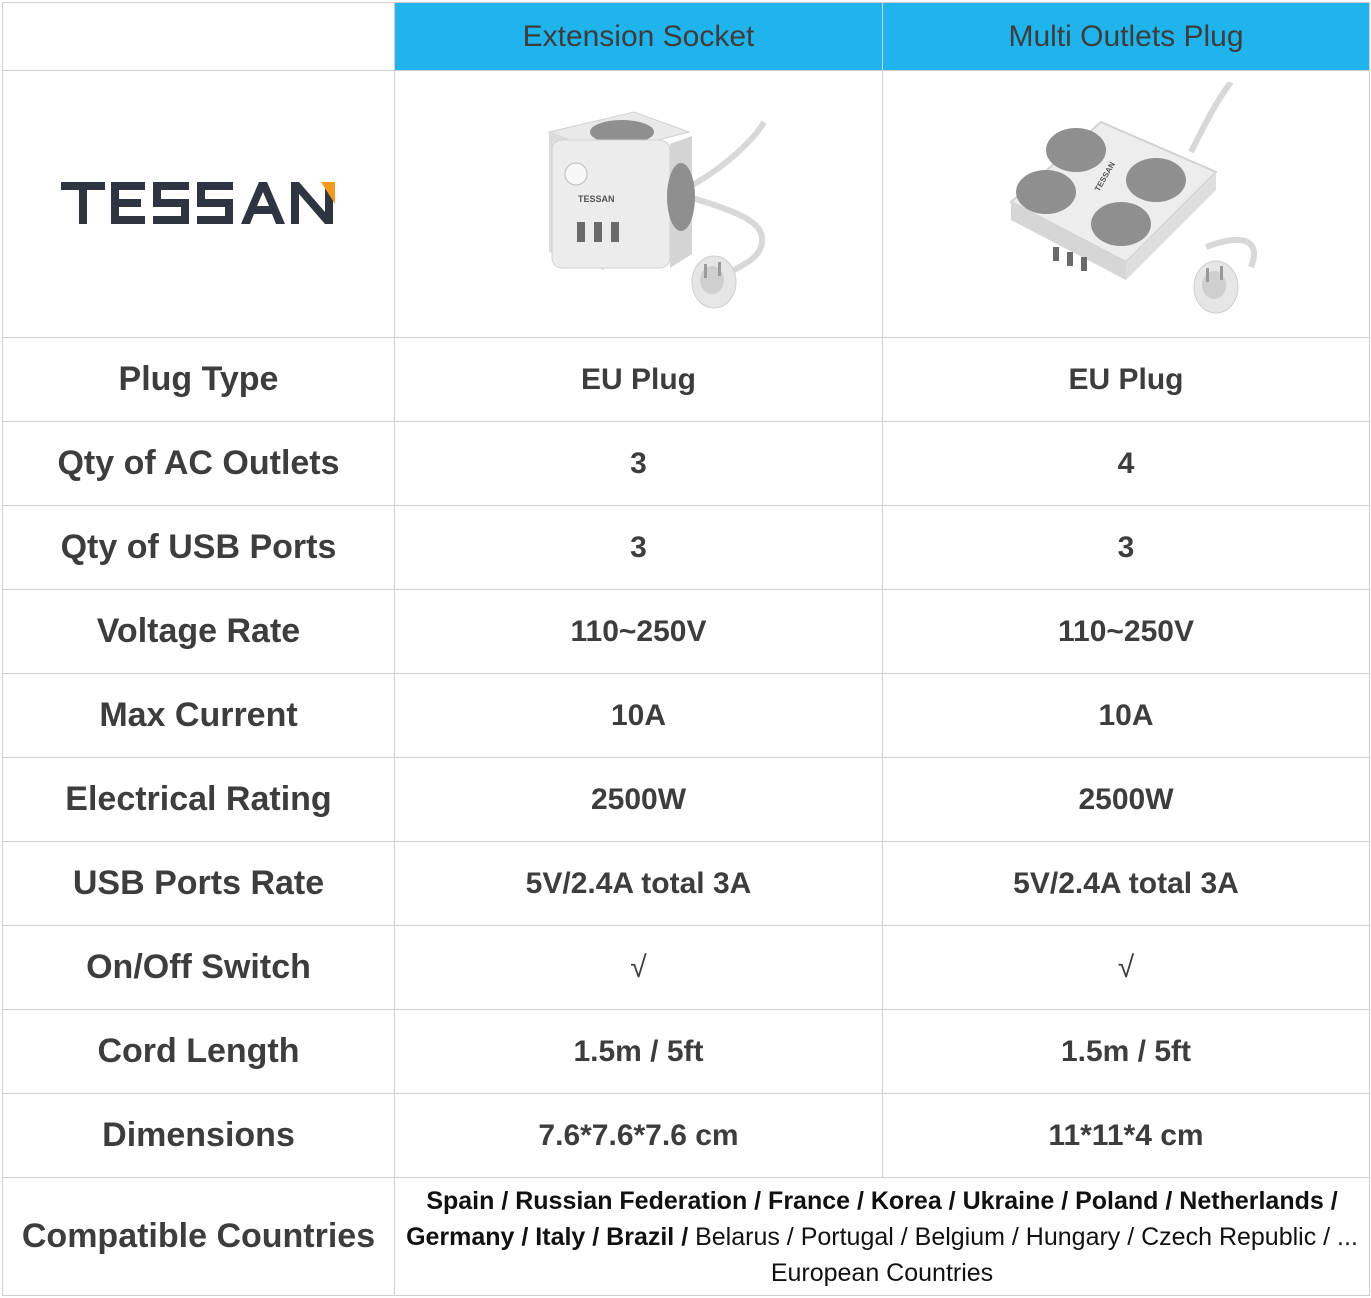 This screenshot has height=1298, width=1371. I want to click on row-qty-ac-outlets: Qty of AC Outlets 3 4, so click(686, 463).